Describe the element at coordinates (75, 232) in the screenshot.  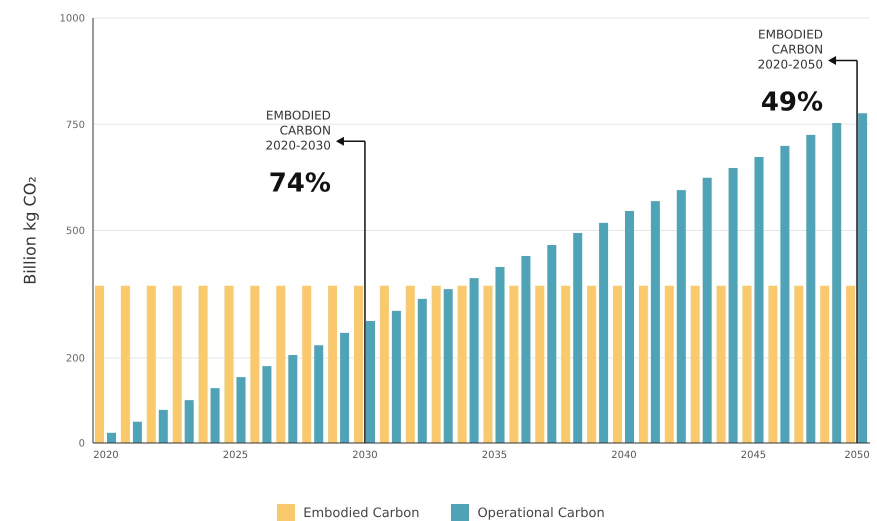
I see `y-tick-label: 500` at that location.